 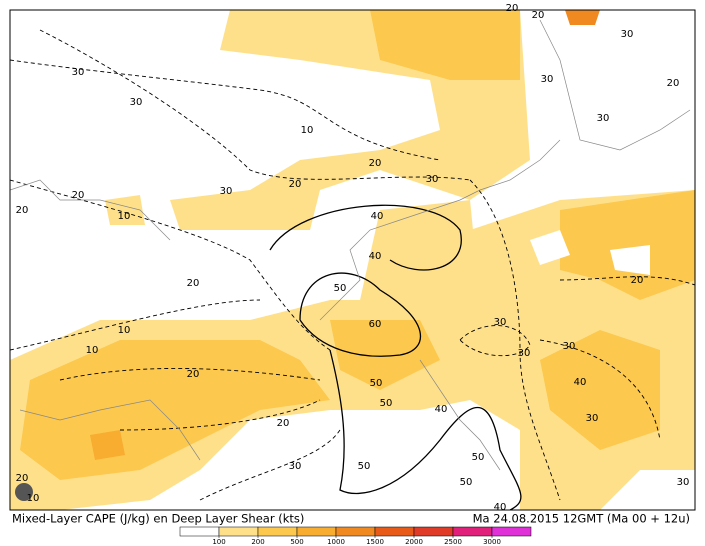 What do you see at coordinates (375, 324) in the screenshot?
I see `contour-label: 60` at bounding box center [375, 324].